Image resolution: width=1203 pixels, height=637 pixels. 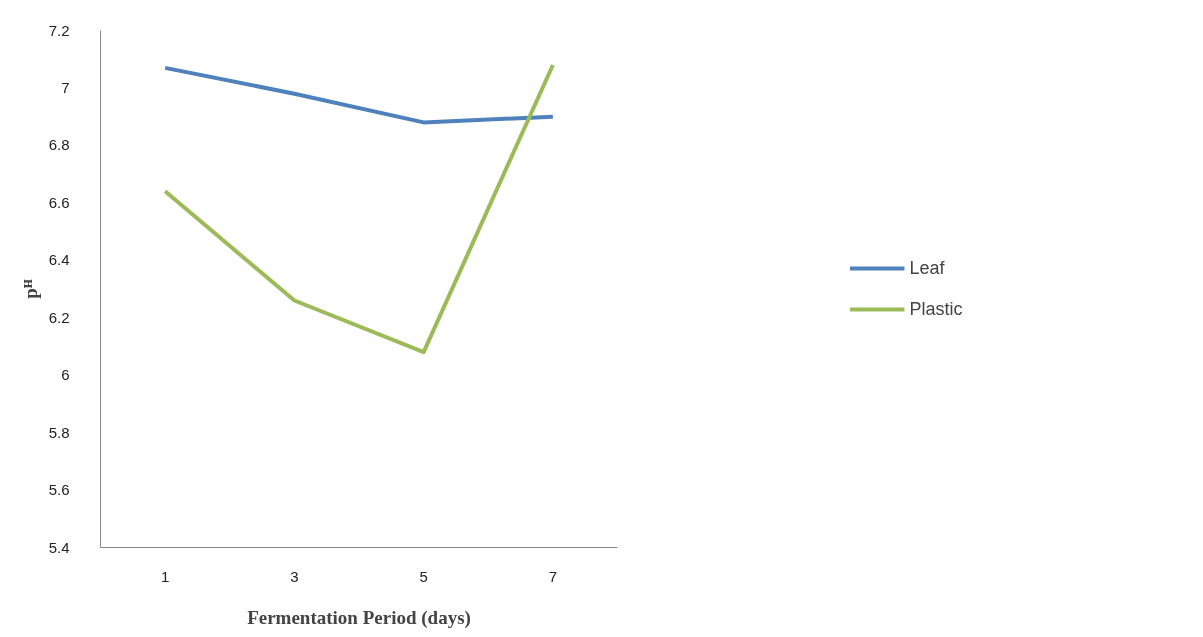 I want to click on y-tick-label: 5.4, so click(x=59, y=547).